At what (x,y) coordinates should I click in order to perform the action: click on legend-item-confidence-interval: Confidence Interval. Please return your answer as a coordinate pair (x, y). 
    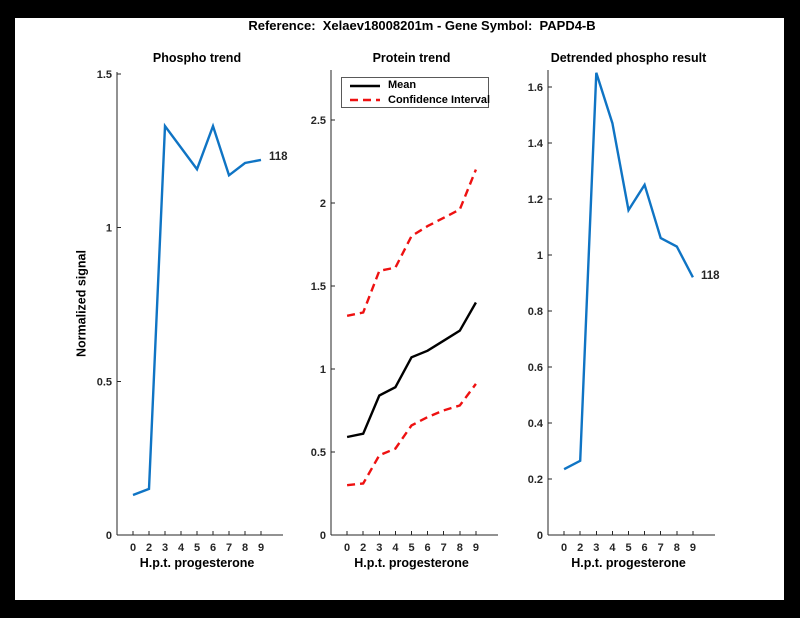
    Looking at the image, I should click on (416, 100).